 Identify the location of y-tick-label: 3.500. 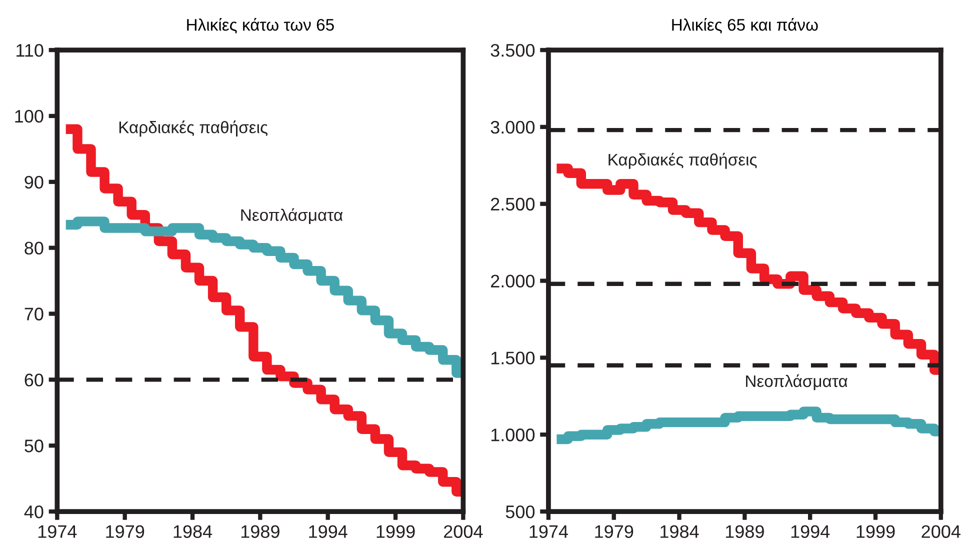
(512, 50).